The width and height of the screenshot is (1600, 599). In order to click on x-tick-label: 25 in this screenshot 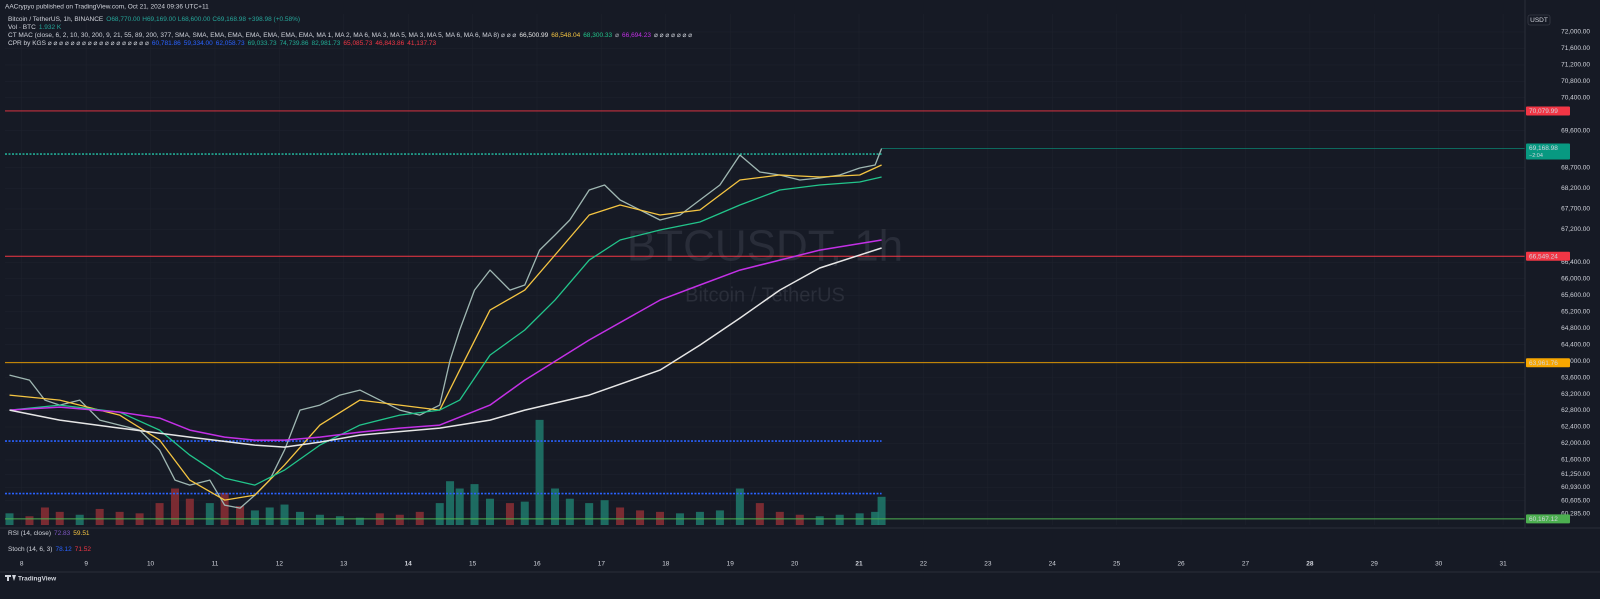, I will do `click(1117, 564)`.